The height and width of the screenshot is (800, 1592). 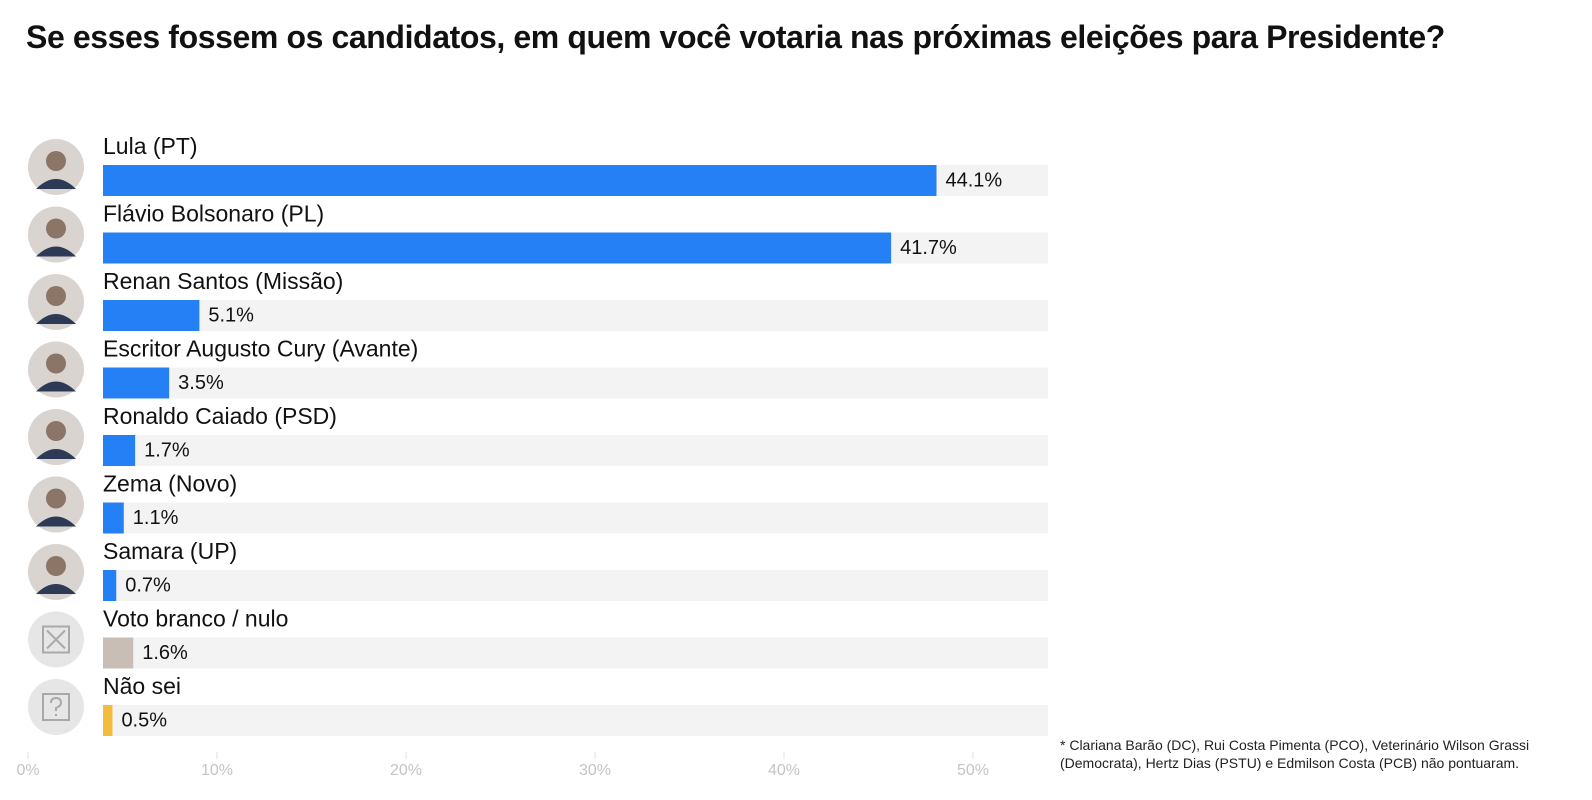 I want to click on category-label: Ronaldo Caiado (PSD), so click(x=220, y=416).